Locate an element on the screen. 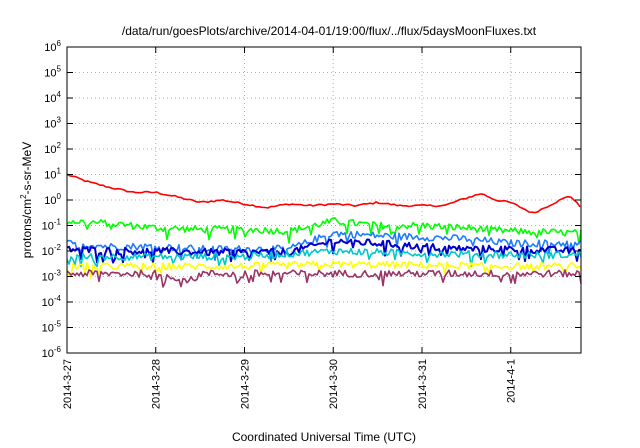 Image resolution: width=640 pixels, height=448 pixels. x-tick-label: 2014-3-31 is located at coordinates (423, 384).